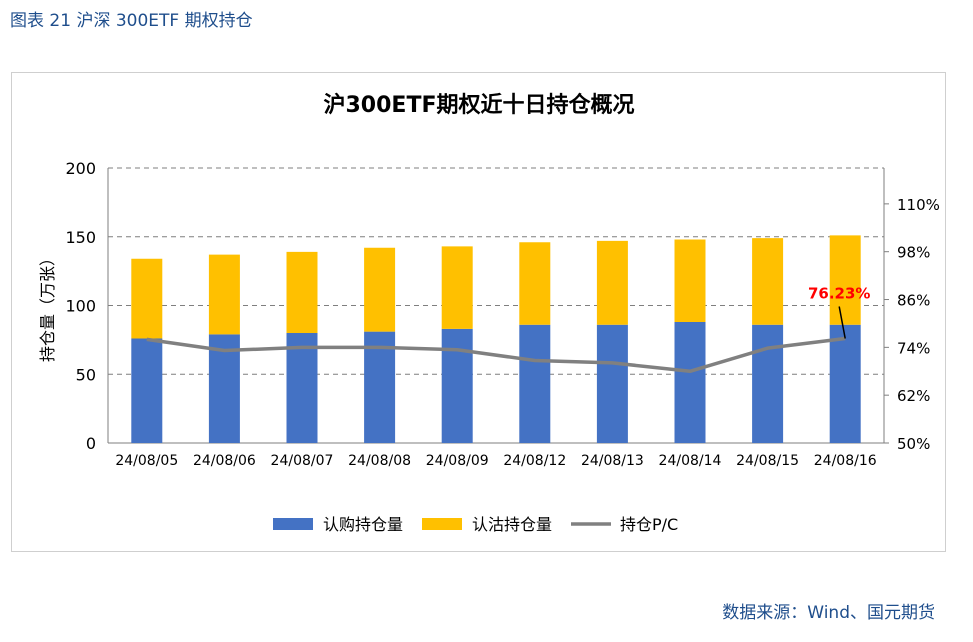 The image size is (973, 642). I want to click on pc-annotation: 76.23%, so click(839, 311).